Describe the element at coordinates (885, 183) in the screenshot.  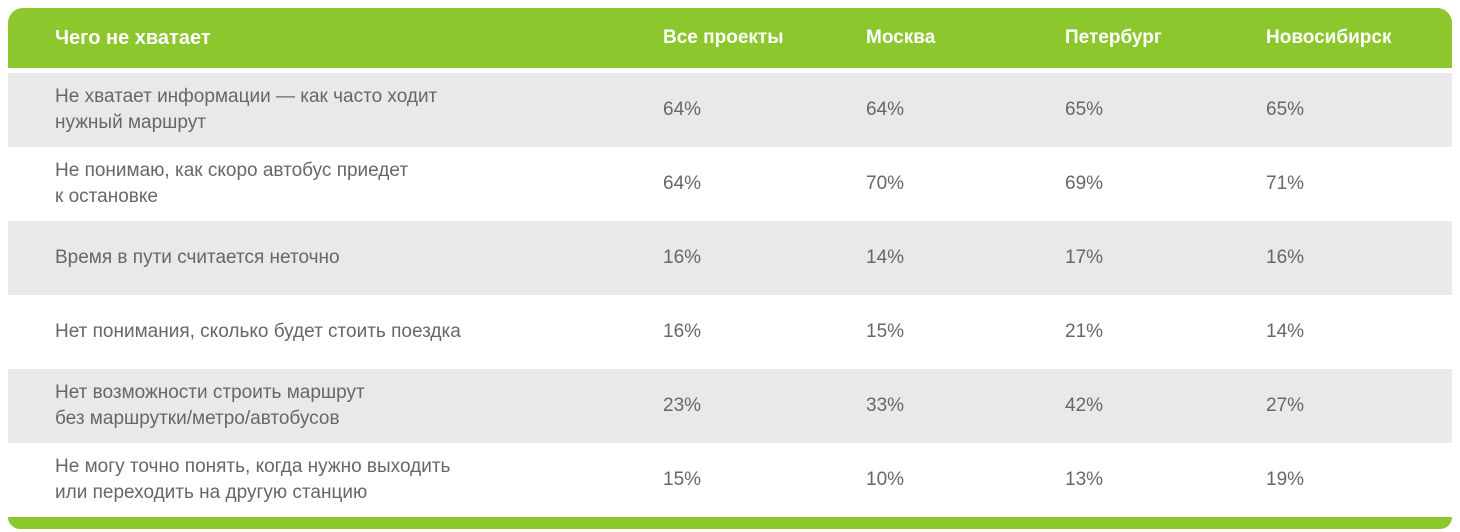
I see `row-value: 70%` at that location.